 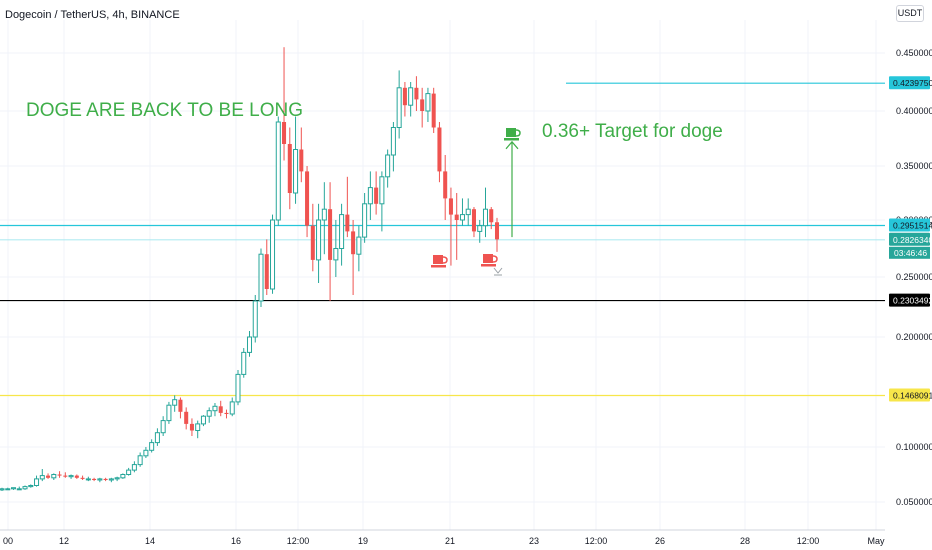 I want to click on cup-green-icon, so click(x=512, y=134).